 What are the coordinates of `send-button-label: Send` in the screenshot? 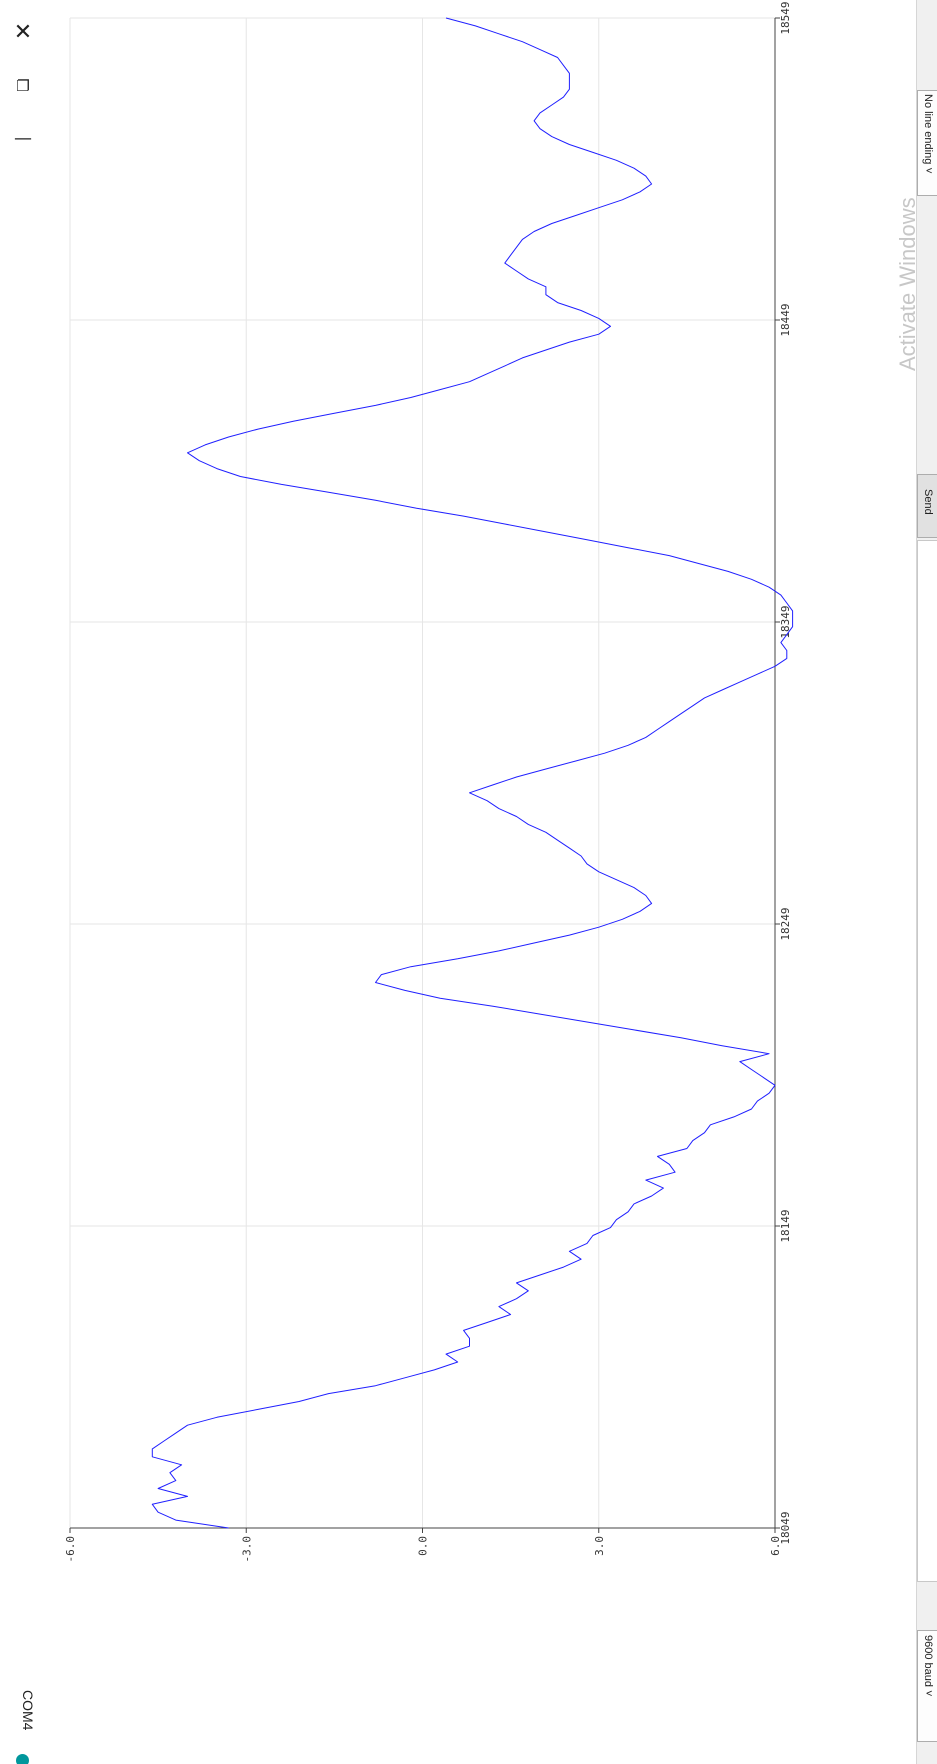 It's located at (928, 502).